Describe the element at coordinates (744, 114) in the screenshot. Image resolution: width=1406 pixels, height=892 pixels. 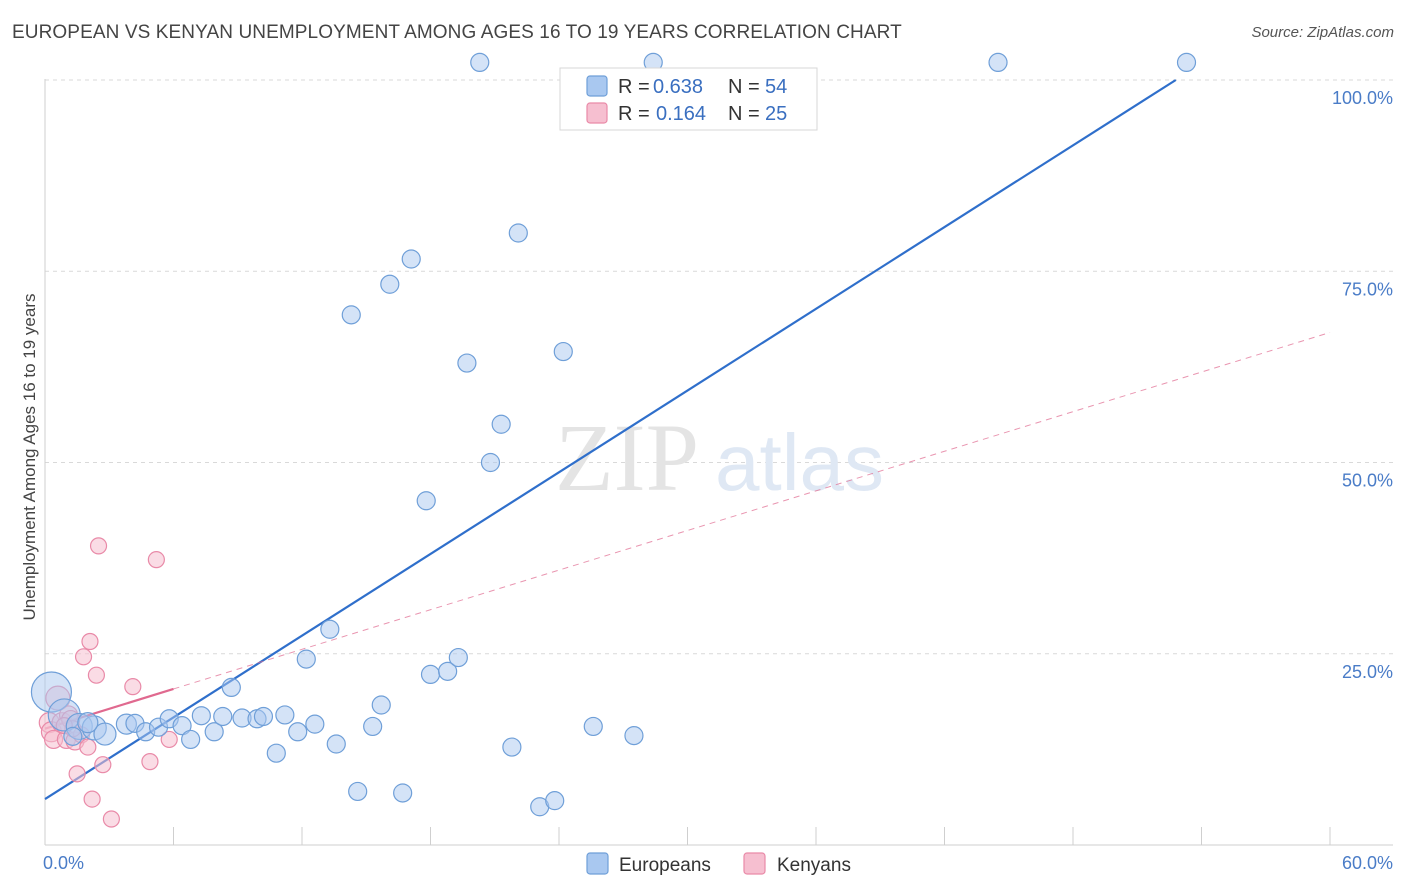
I see `legend-n-label-kenyans: N =` at that location.